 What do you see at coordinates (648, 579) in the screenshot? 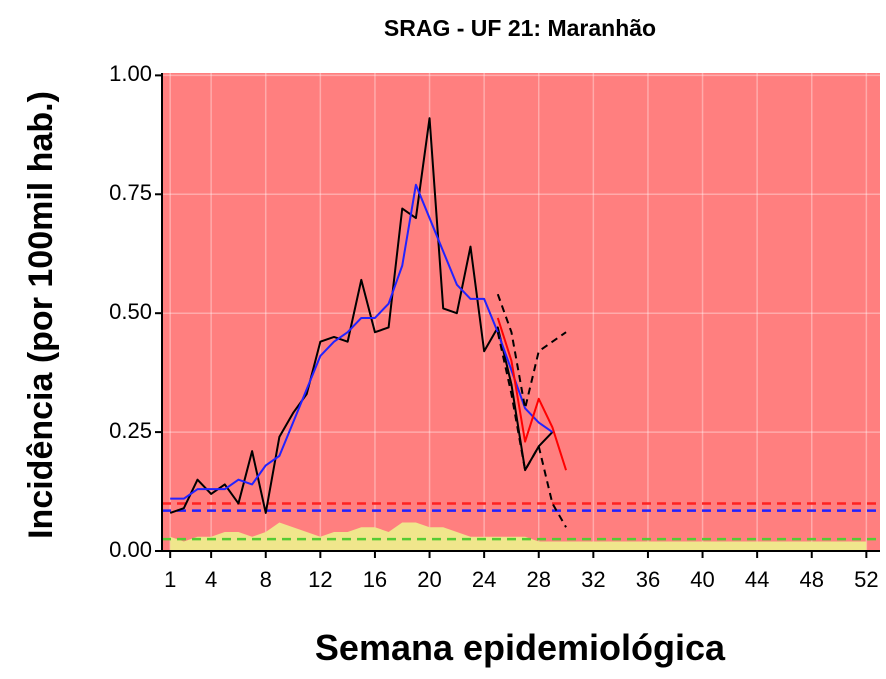
I see `x-tick-label: 36` at bounding box center [648, 579].